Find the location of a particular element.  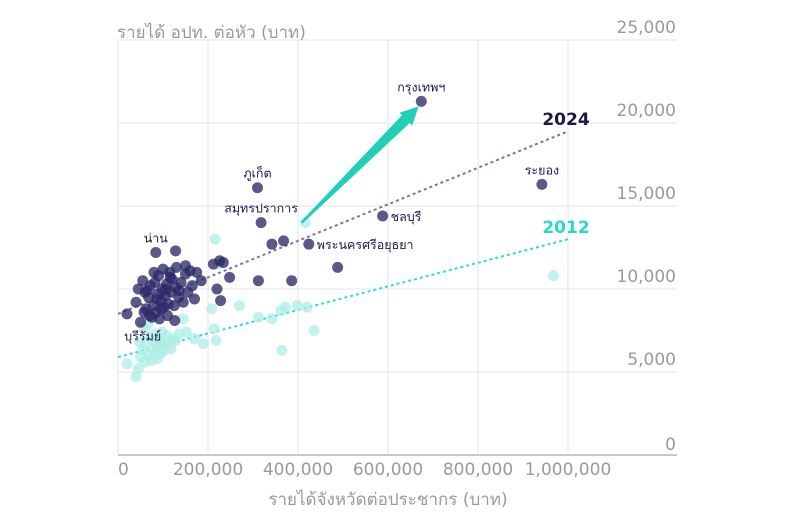

point-label: ระยอง is located at coordinates (542, 169).